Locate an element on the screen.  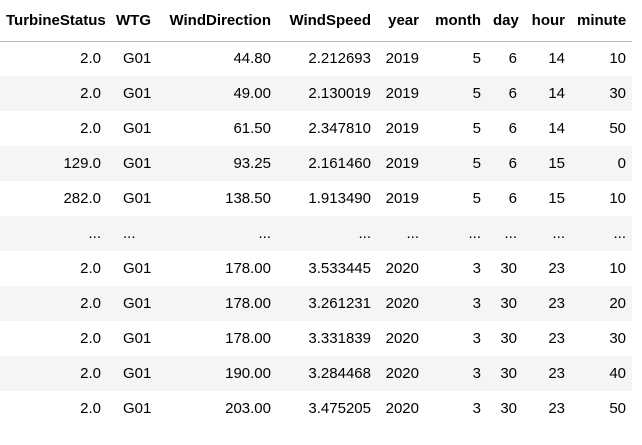
cell-turbinestatus: 282.0 is located at coordinates (82, 198).